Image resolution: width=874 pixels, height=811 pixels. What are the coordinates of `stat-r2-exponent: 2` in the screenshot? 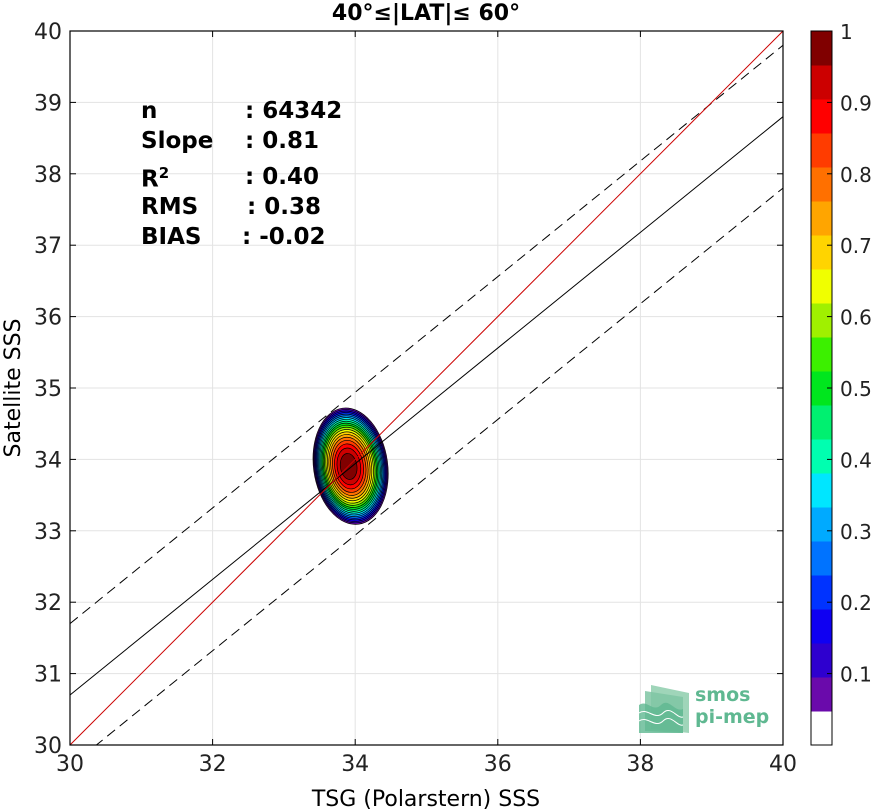 It's located at (164, 173).